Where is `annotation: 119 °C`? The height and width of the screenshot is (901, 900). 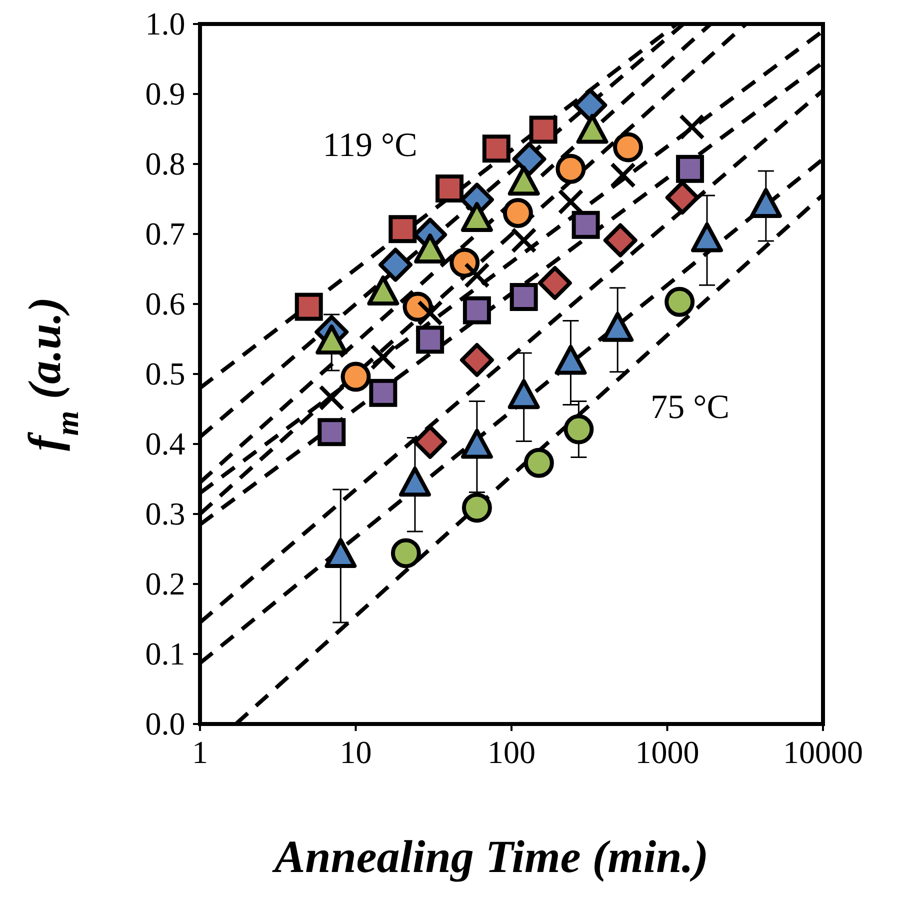
annotation: 119 °C is located at coordinates (370, 145).